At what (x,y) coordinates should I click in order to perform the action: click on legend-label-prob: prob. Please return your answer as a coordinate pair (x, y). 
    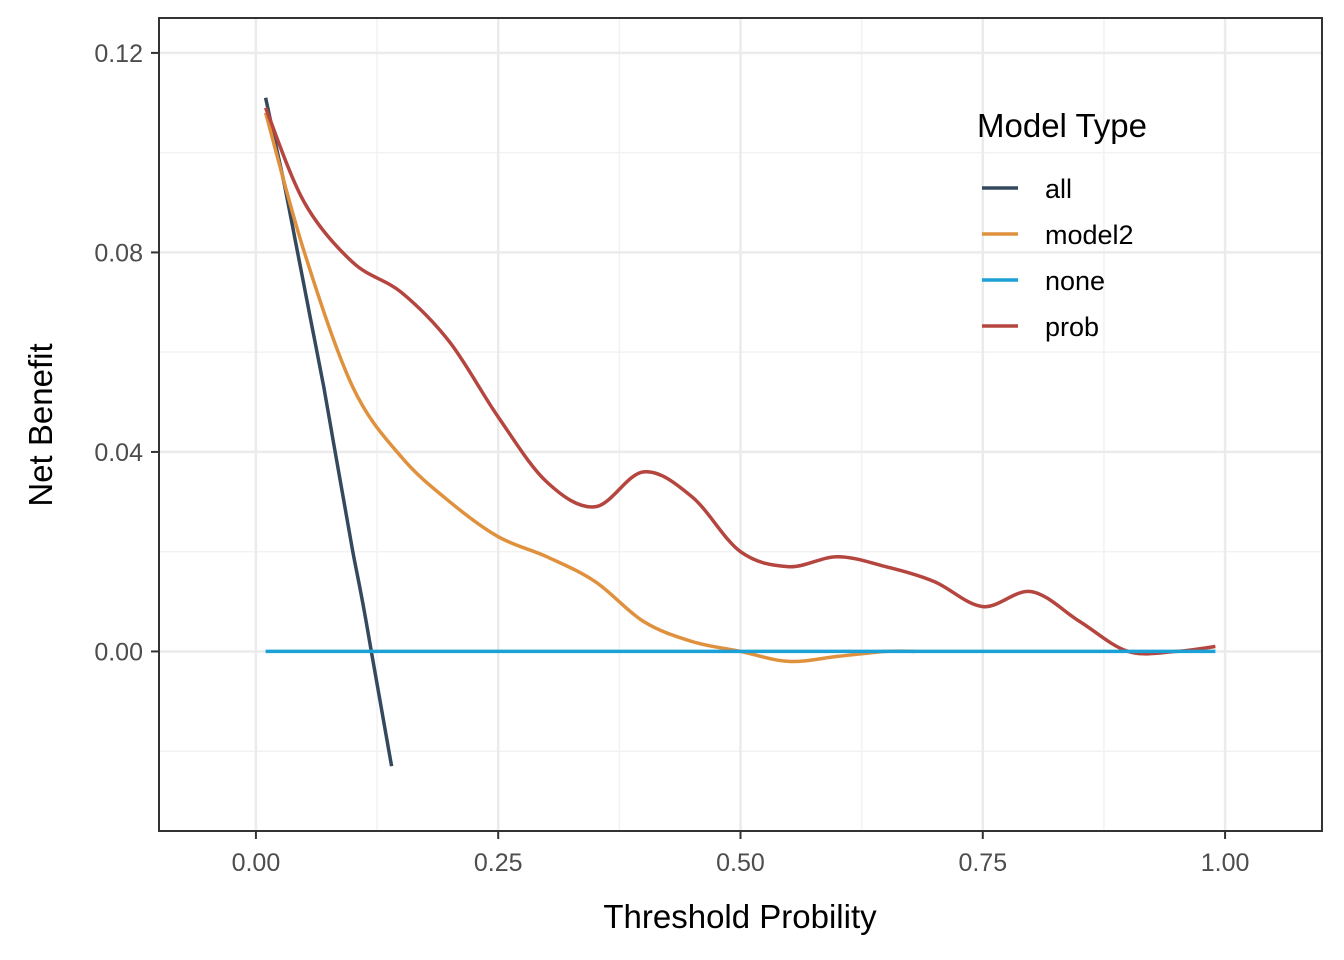
    Looking at the image, I should click on (1072, 327).